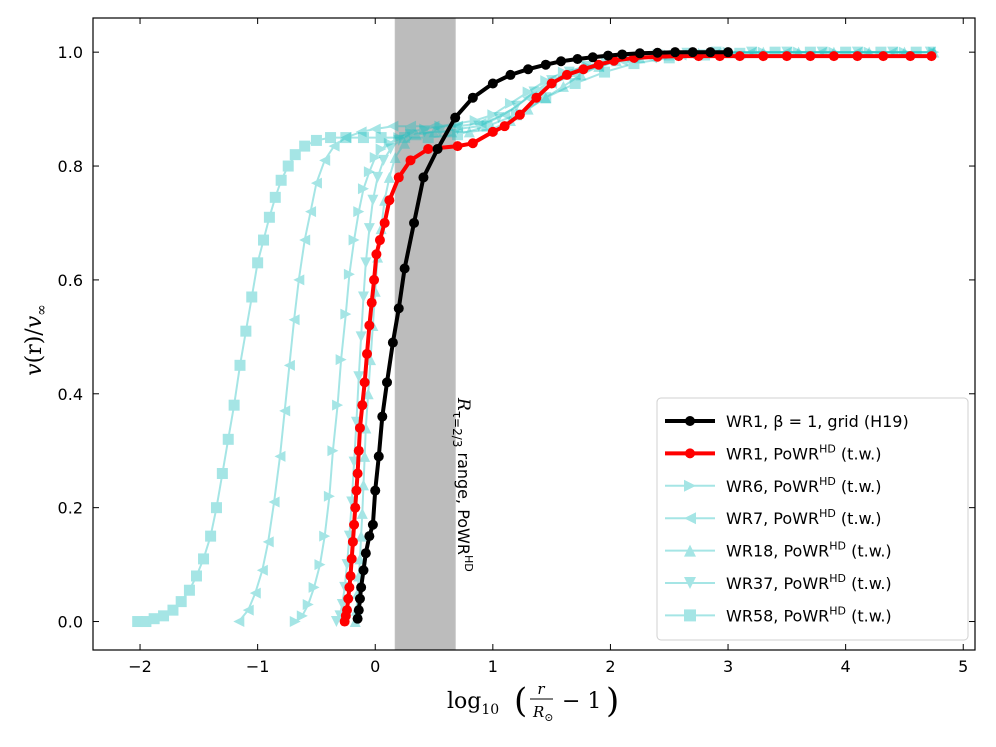 The height and width of the screenshot is (747, 996). I want to click on x-label-minus: − 1, so click(581, 701).